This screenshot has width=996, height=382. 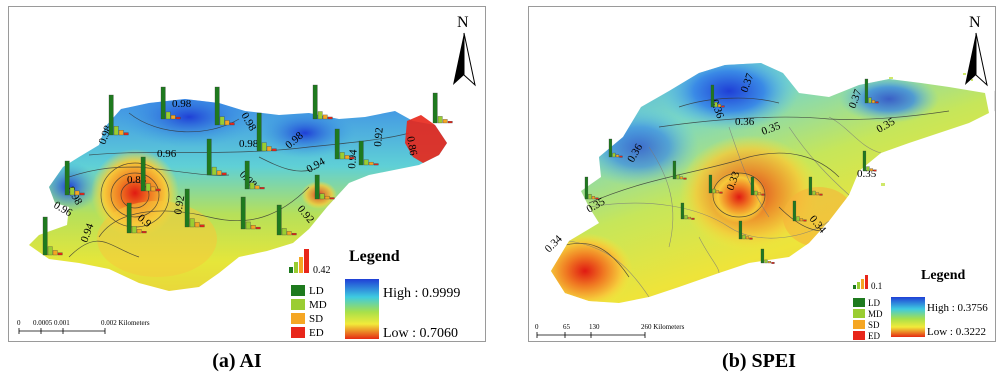 I want to click on svg-text: 130, so click(x=594, y=327).